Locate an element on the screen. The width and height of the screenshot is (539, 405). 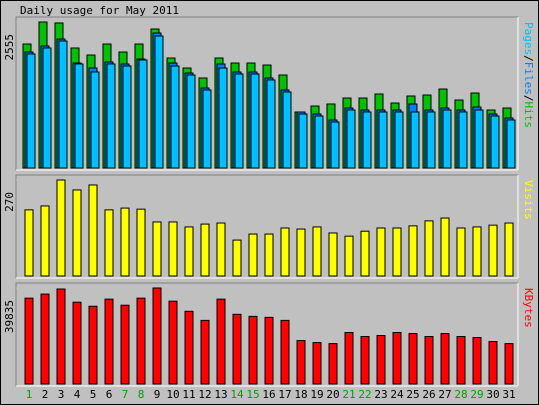
x-tick-label: 2 is located at coordinates (45, 394).